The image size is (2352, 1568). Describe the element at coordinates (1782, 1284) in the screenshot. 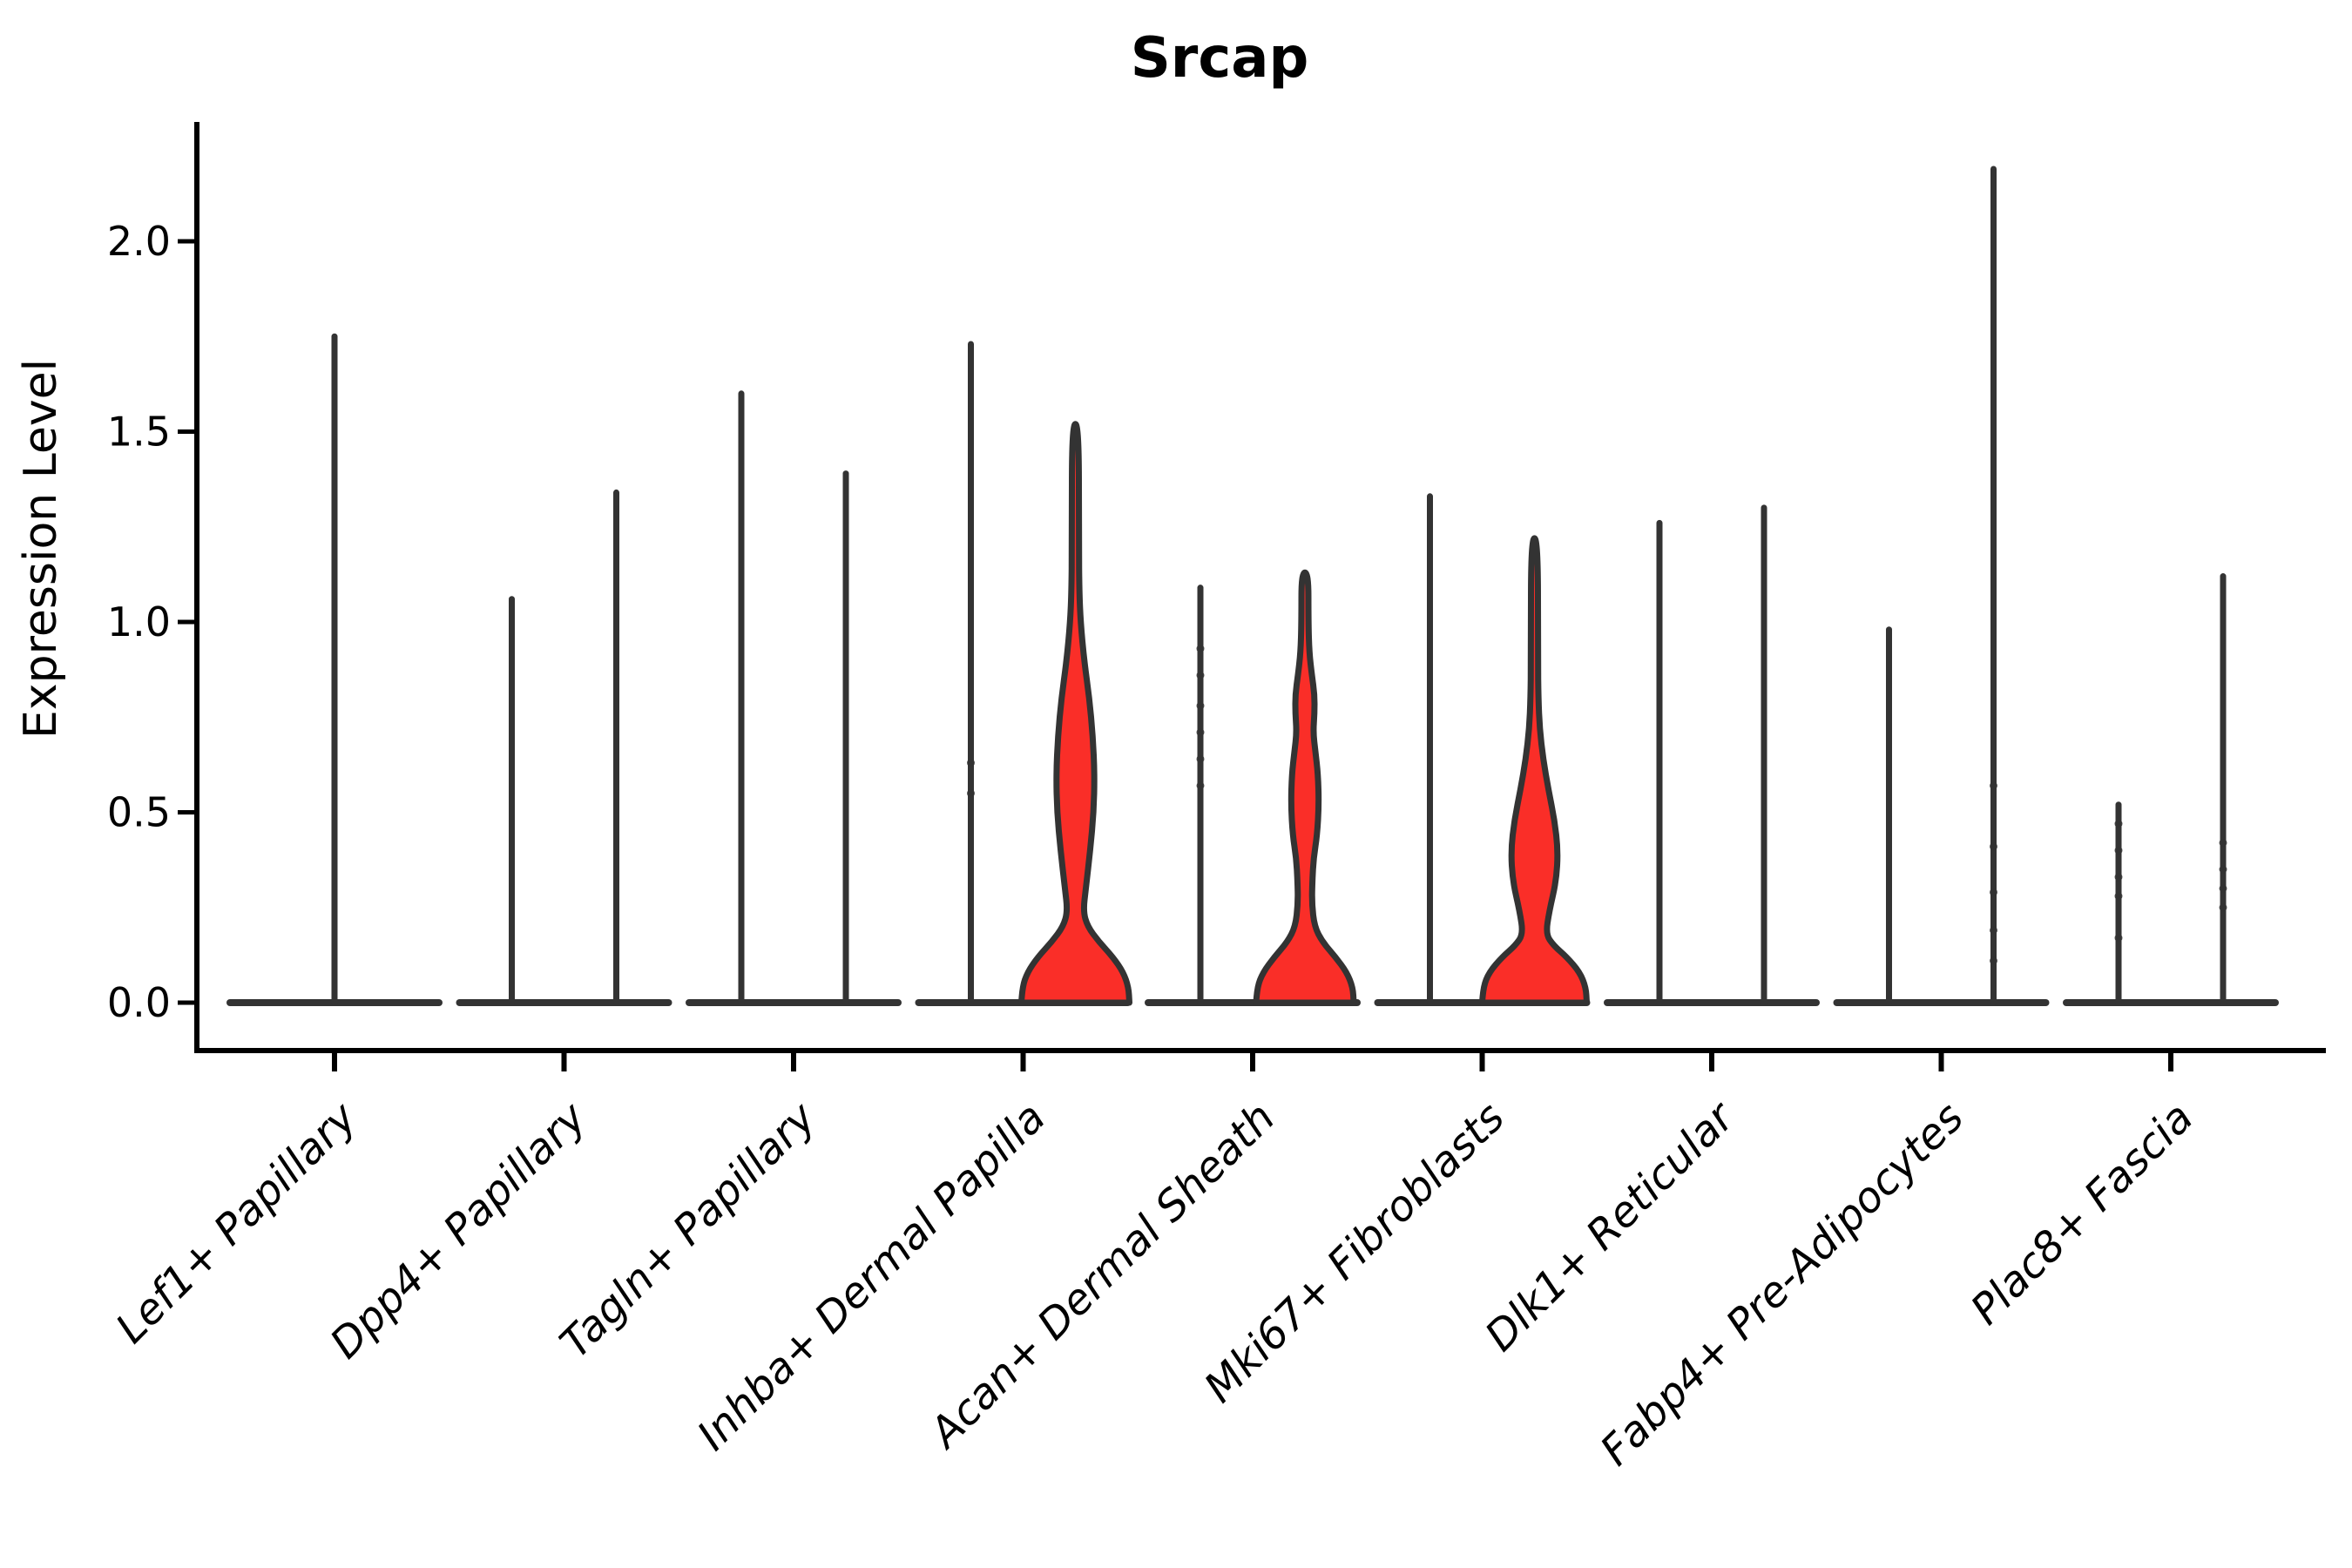

I see `x-tick-label: Fabp4+ Pre-Adipocytes` at that location.